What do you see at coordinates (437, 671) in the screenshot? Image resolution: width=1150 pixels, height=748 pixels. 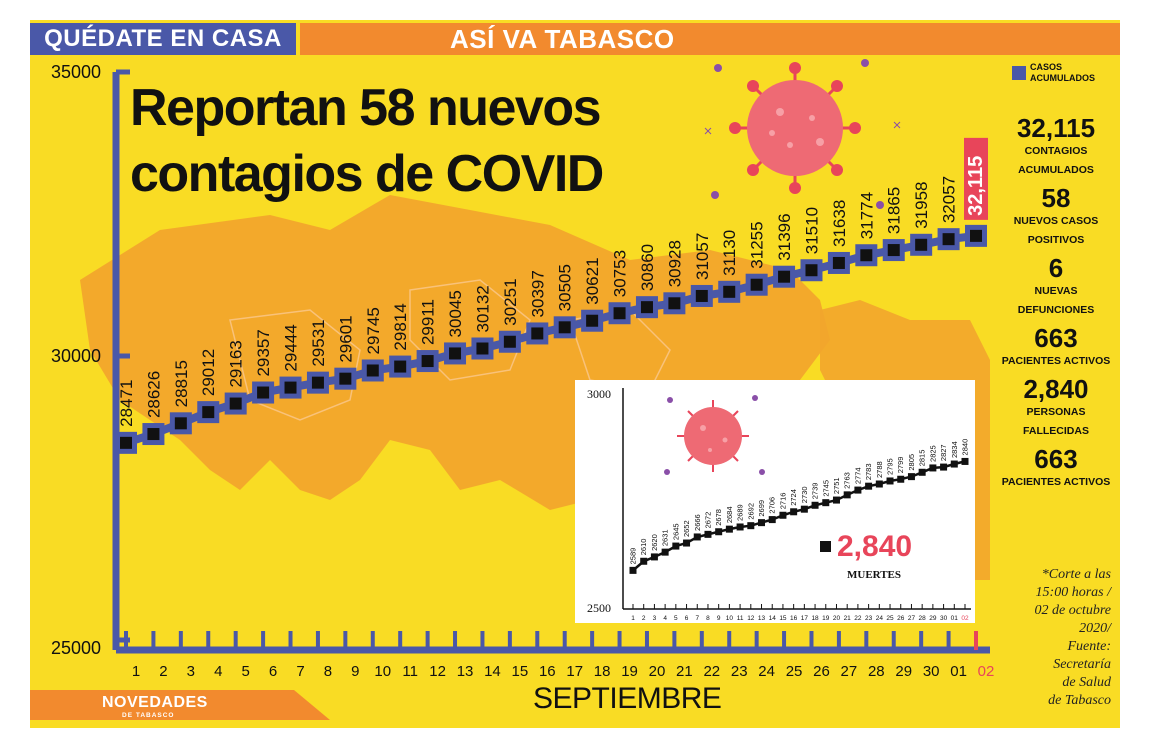 I see `x-tick-label: 12` at bounding box center [437, 671].